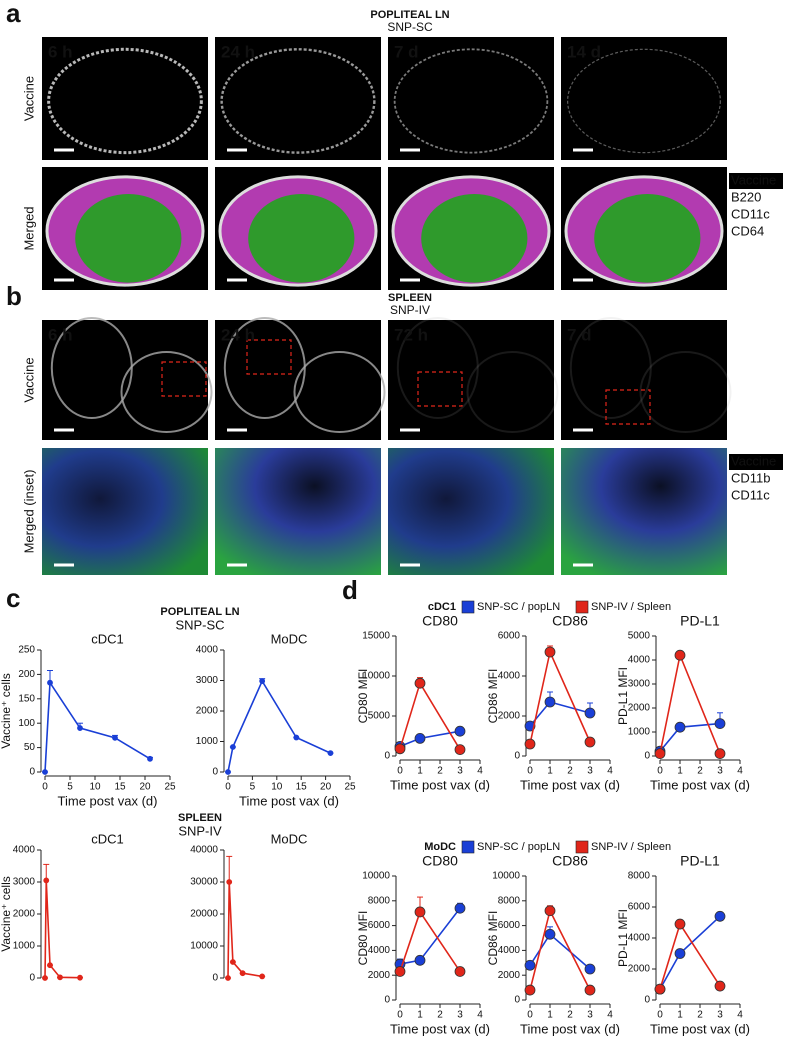  What do you see at coordinates (750, 213) in the screenshot?
I see `legend-entry: CD11c` at bounding box center [750, 213].